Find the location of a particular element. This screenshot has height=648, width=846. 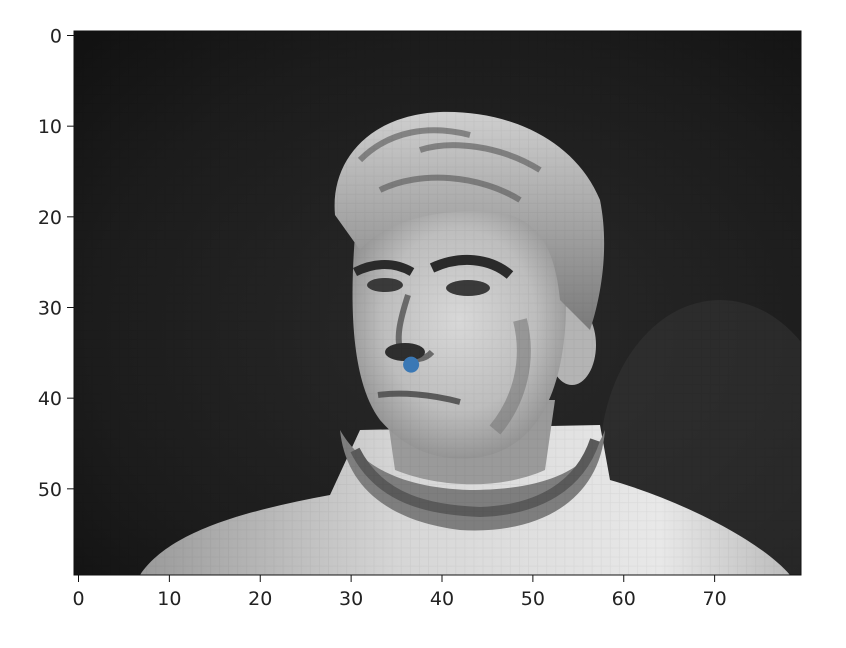

scatter-point is located at coordinates (411, 364).